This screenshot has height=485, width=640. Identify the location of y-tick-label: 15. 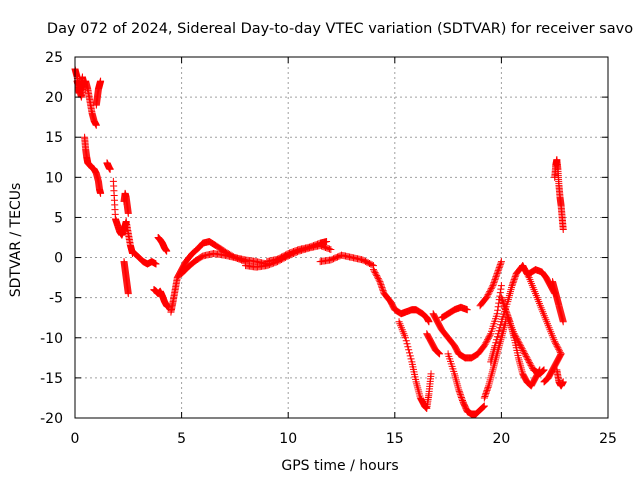
(54, 138).